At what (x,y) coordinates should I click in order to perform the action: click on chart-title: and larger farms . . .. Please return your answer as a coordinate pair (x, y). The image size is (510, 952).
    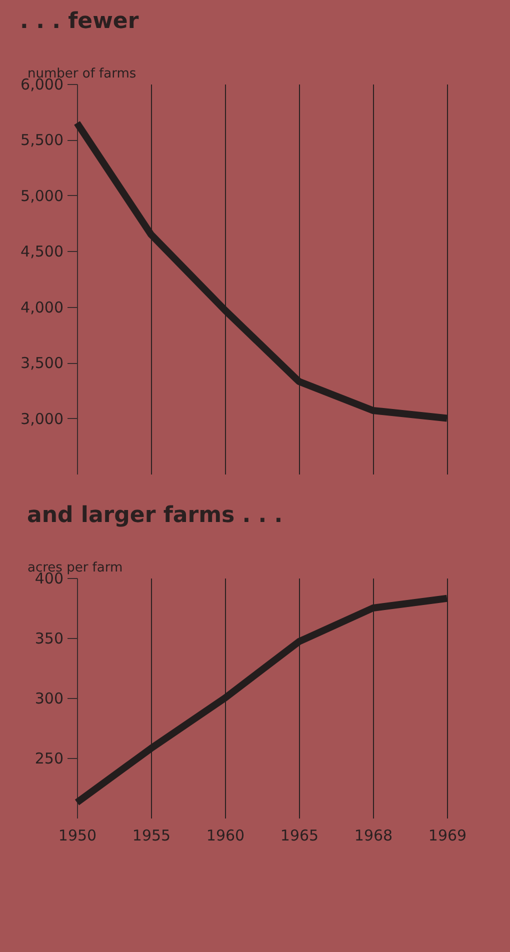
    Looking at the image, I should click on (155, 515).